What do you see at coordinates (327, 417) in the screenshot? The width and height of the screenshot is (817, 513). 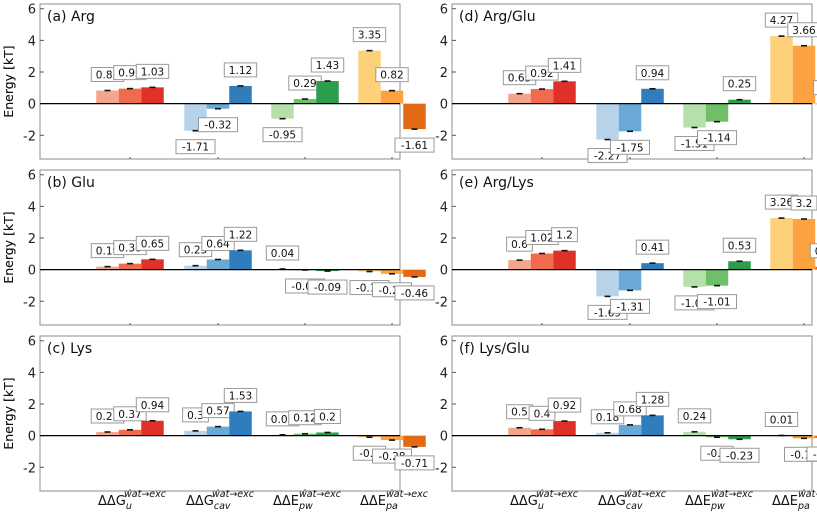 I see `value-label: 0.2` at bounding box center [327, 417].